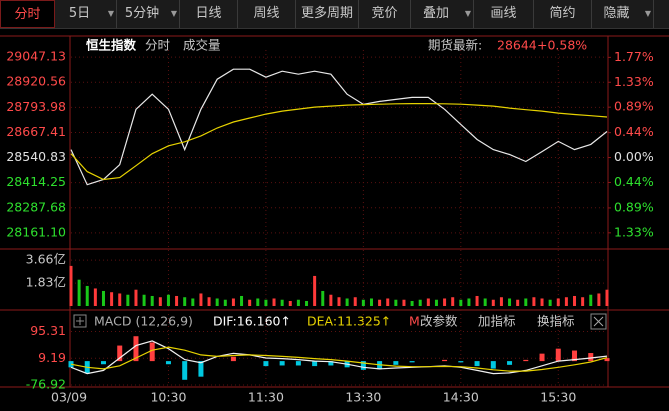 This screenshot has height=411, width=669. I want to click on quote-label: 期货最新:, so click(455, 45).